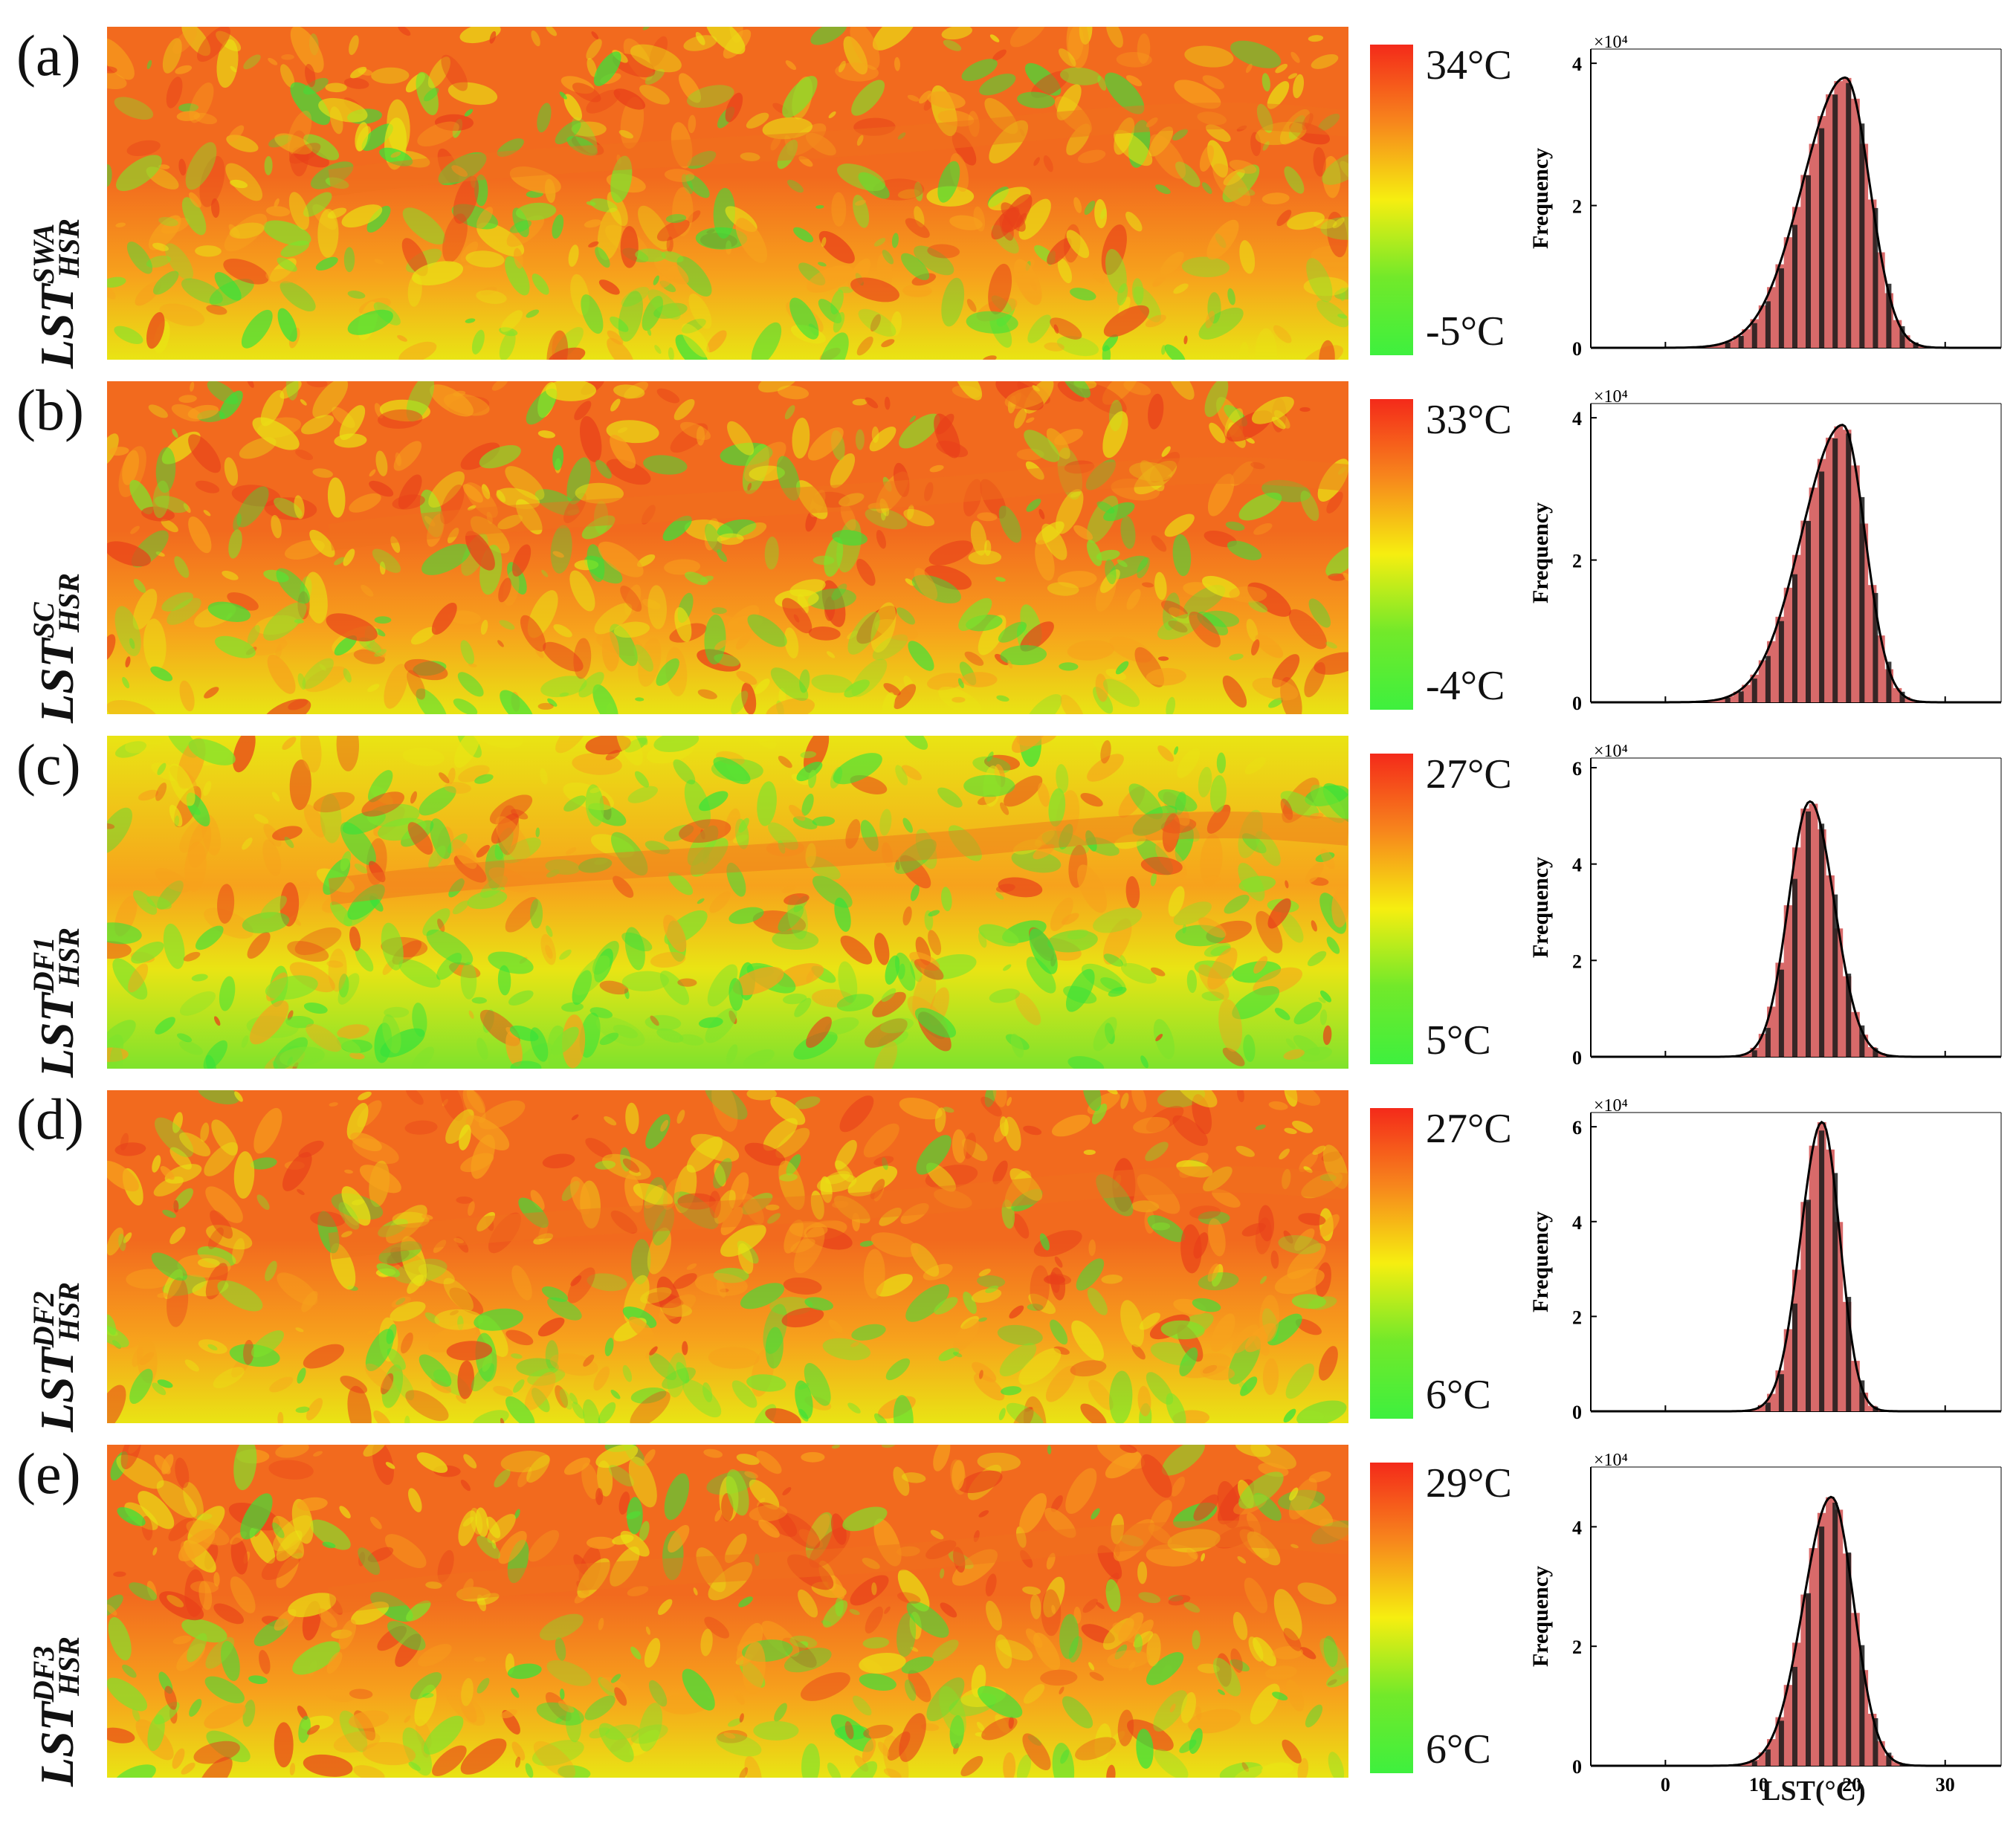 The height and width of the screenshot is (1823, 2016). What do you see at coordinates (1577, 1128) in the screenshot?
I see `y-tick-label: 6` at bounding box center [1577, 1128].